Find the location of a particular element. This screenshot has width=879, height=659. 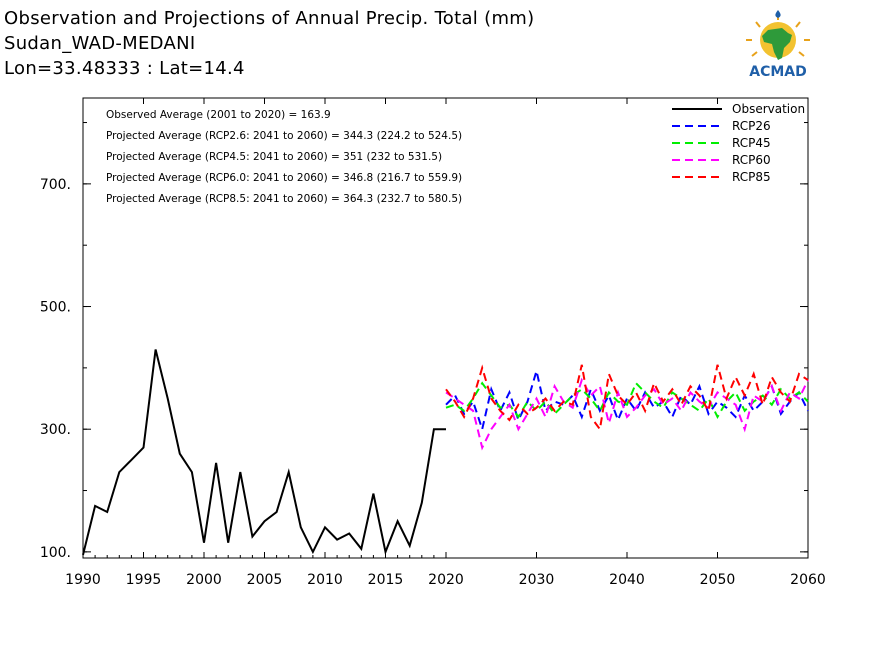

series-line-rcp60 is located at coordinates (627, 414).